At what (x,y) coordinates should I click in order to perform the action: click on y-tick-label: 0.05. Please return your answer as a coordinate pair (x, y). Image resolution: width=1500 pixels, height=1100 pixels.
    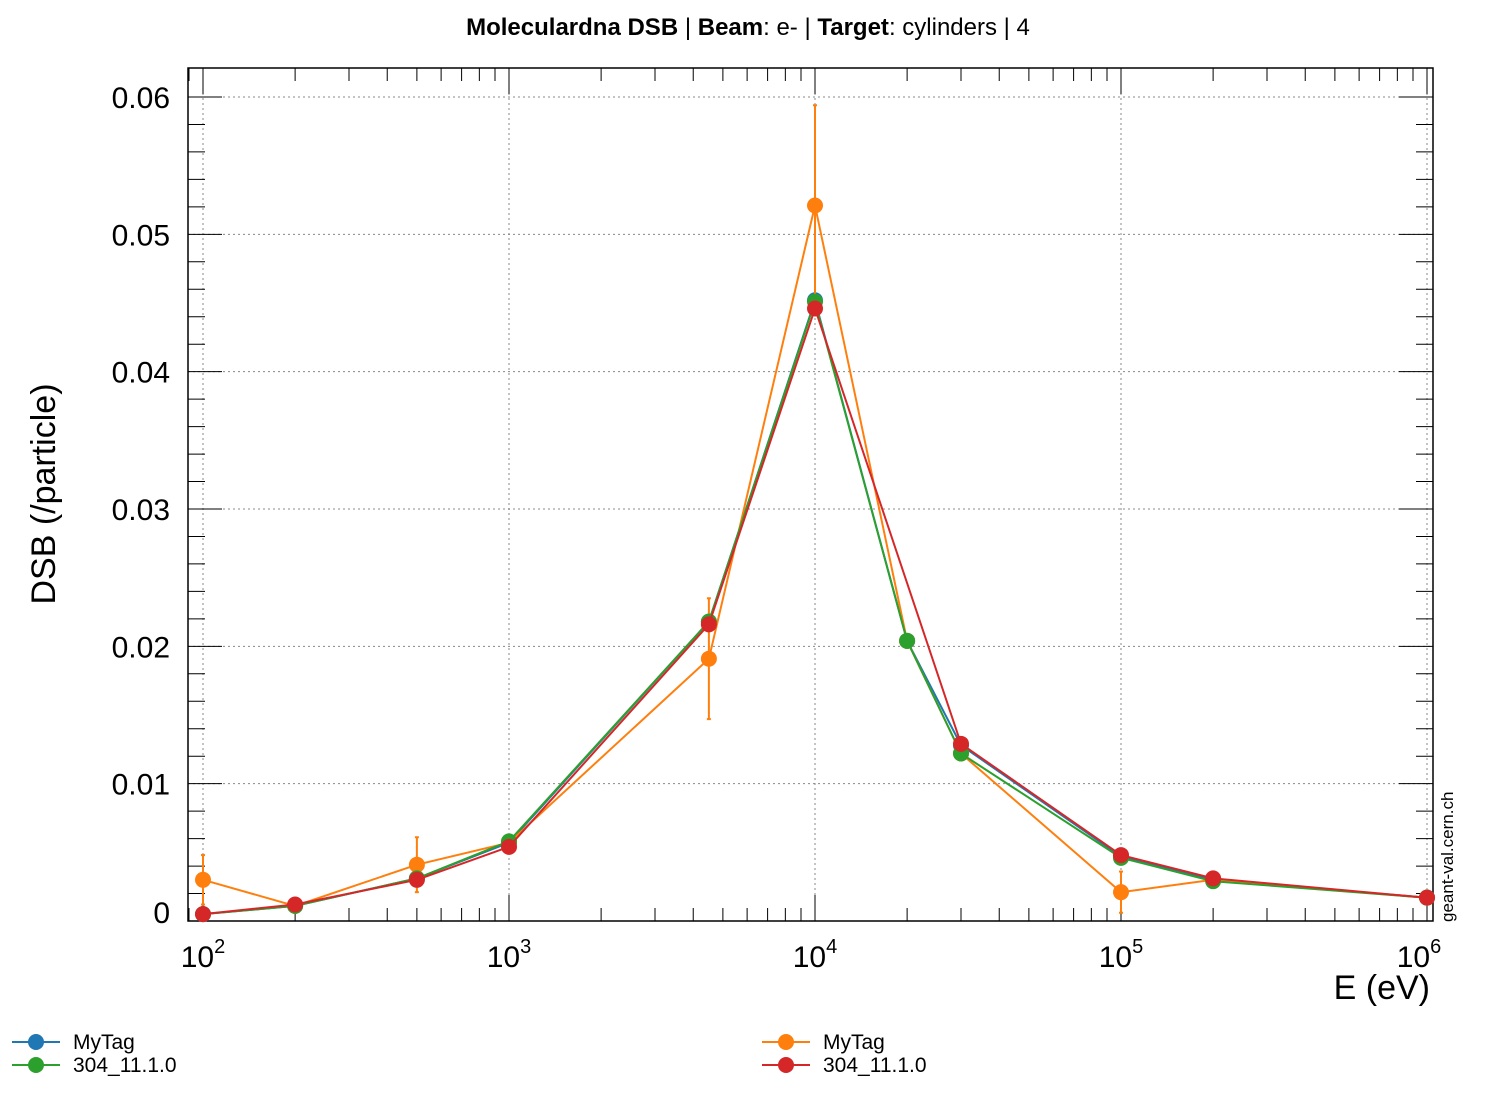
    Looking at the image, I should click on (141, 235).